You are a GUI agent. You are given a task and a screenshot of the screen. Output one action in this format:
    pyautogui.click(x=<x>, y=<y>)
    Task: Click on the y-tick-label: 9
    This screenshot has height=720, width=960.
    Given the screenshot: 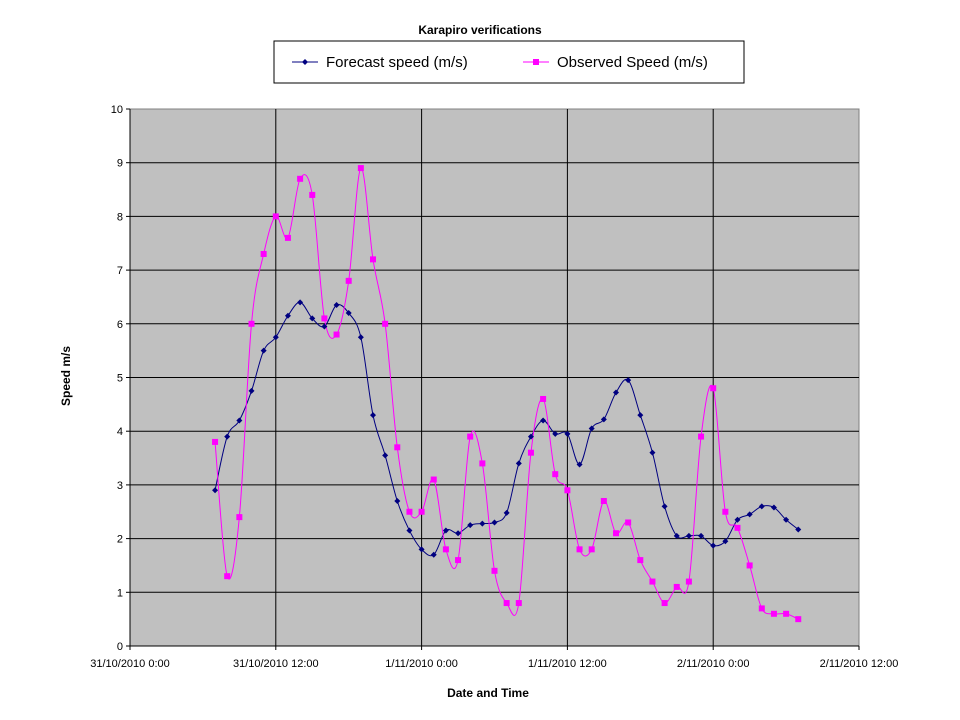 What is the action you would take?
    pyautogui.click(x=120, y=164)
    